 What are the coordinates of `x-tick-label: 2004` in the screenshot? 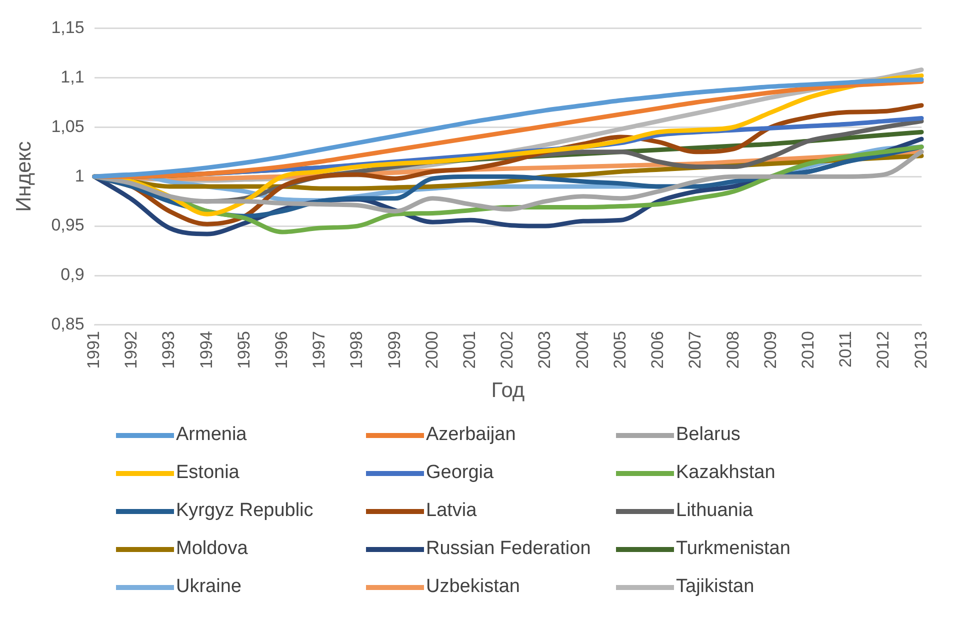 It's located at (582, 349).